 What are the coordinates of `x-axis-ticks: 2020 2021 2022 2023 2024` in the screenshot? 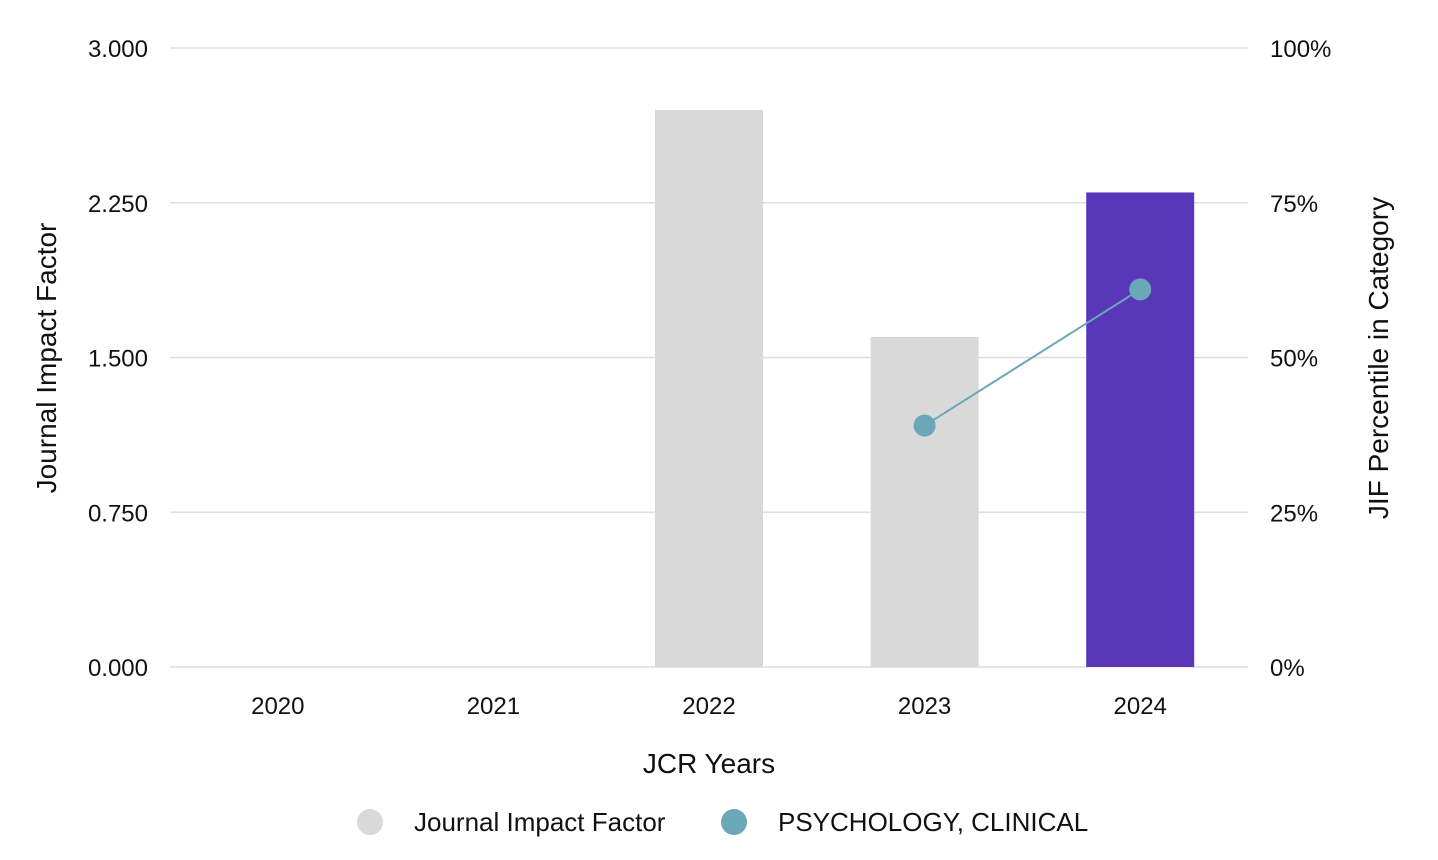 It's located at (709, 706).